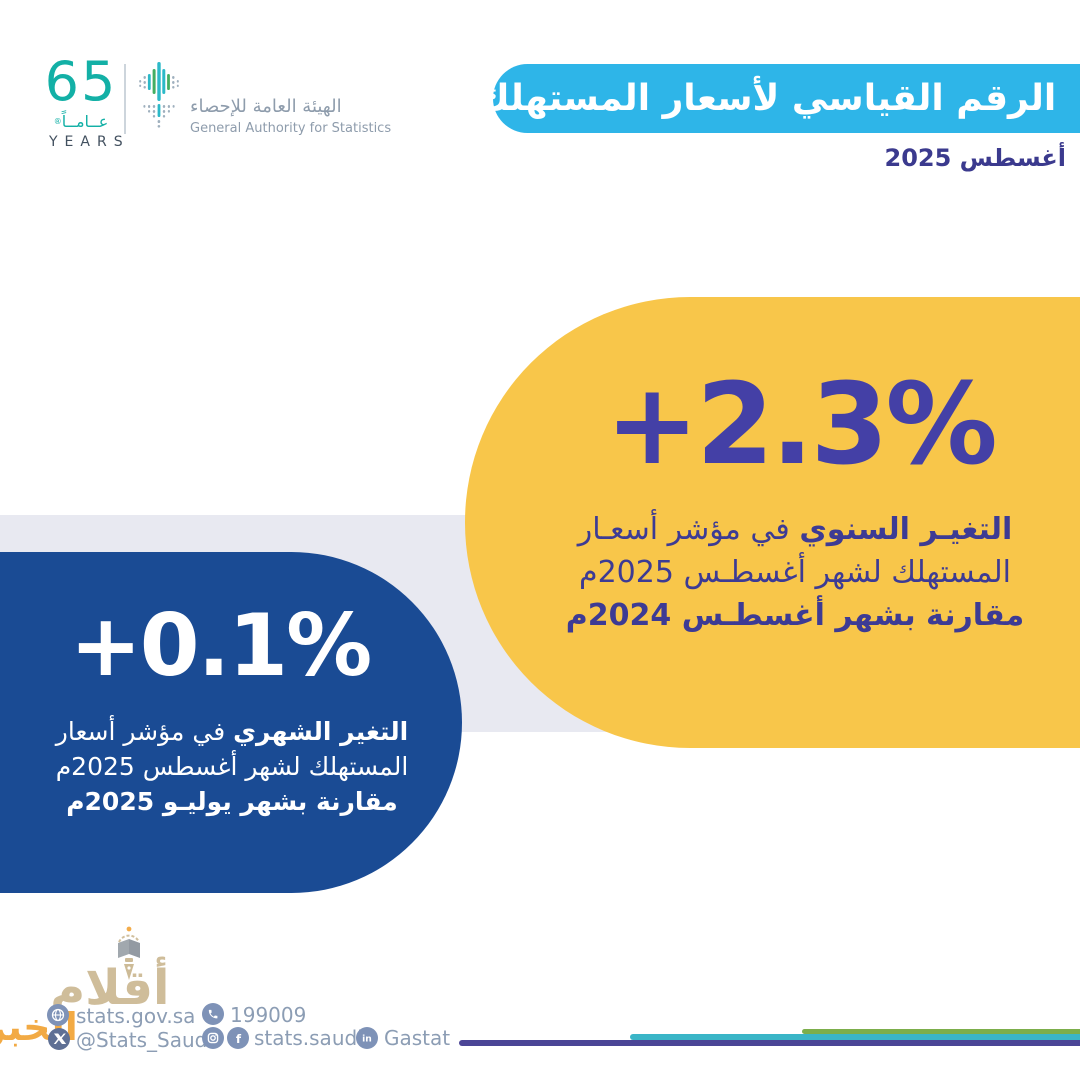 This screenshot has width=1080, height=1080. What do you see at coordinates (906, 529) in the screenshot?
I see `annual-desc-lead: التغيـر السنوي` at bounding box center [906, 529].